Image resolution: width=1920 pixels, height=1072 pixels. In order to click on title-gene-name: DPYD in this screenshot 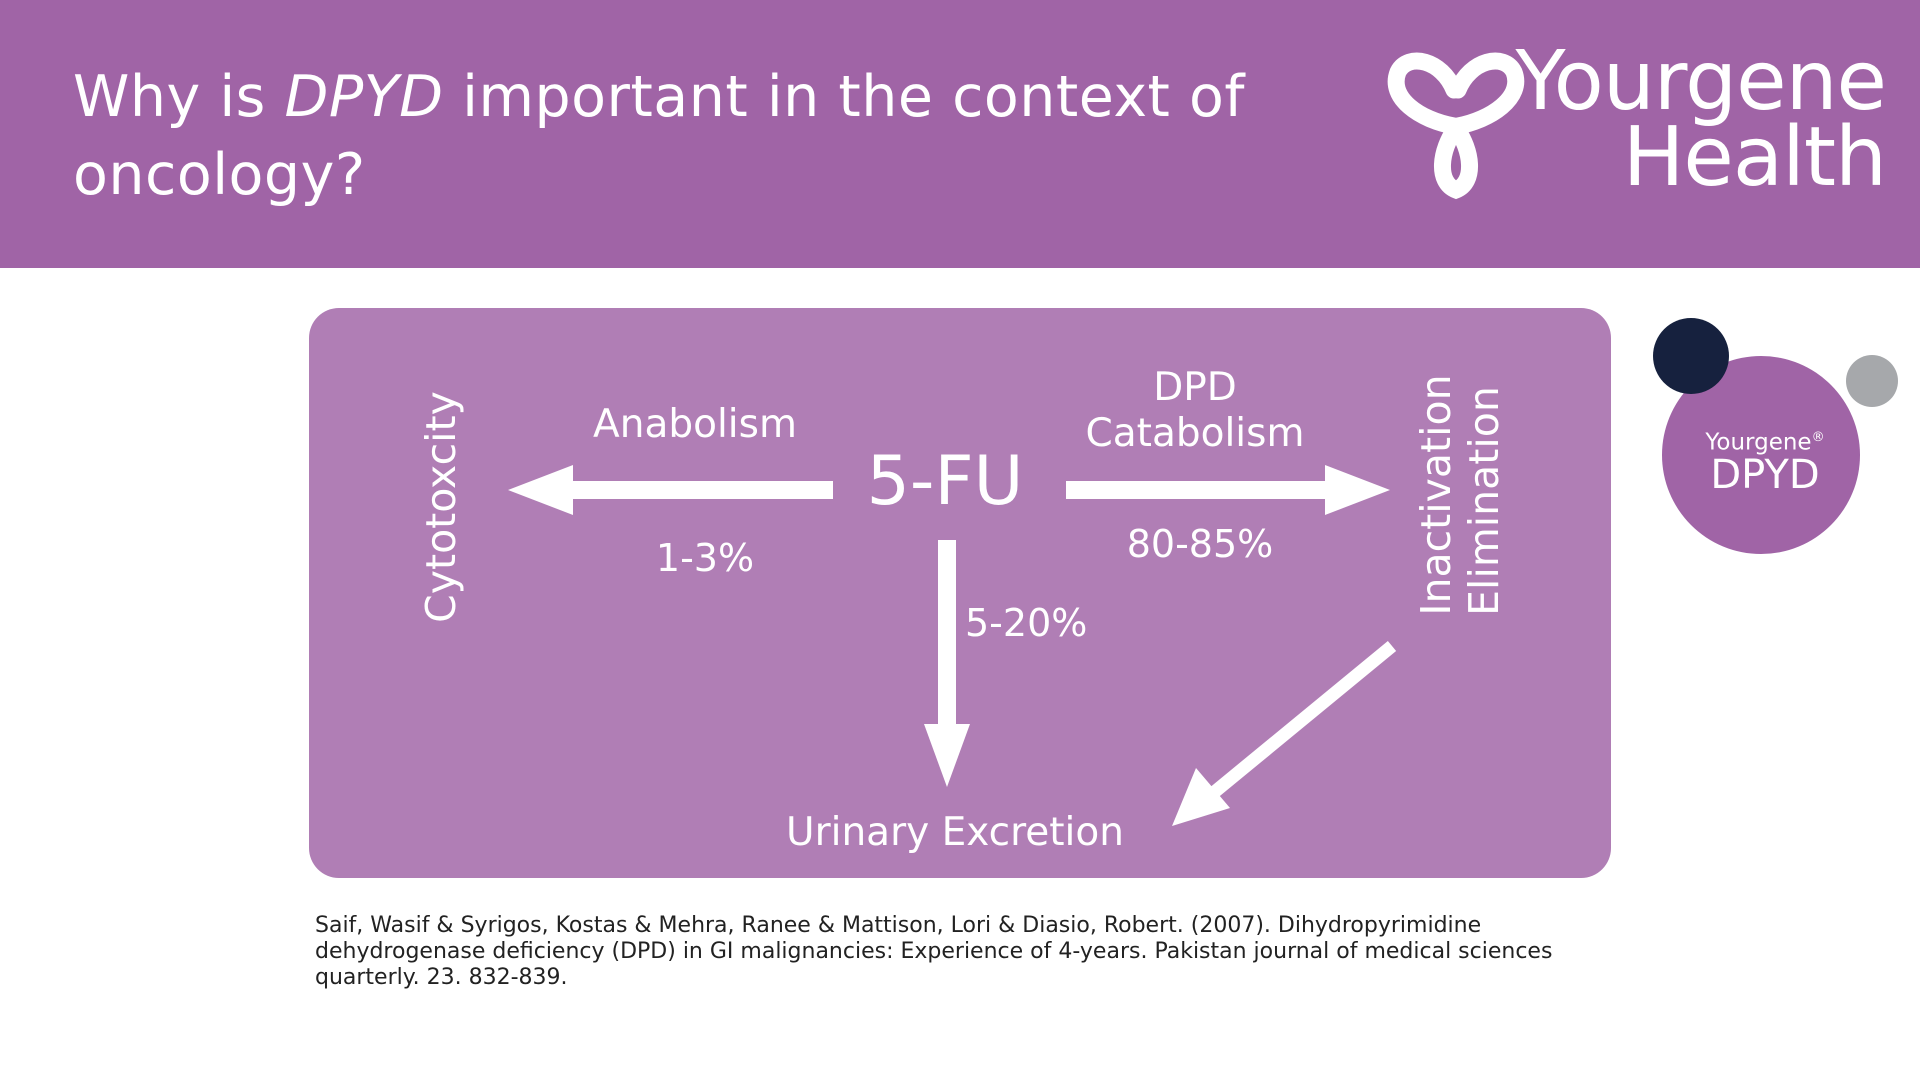, I will do `click(364, 97)`.